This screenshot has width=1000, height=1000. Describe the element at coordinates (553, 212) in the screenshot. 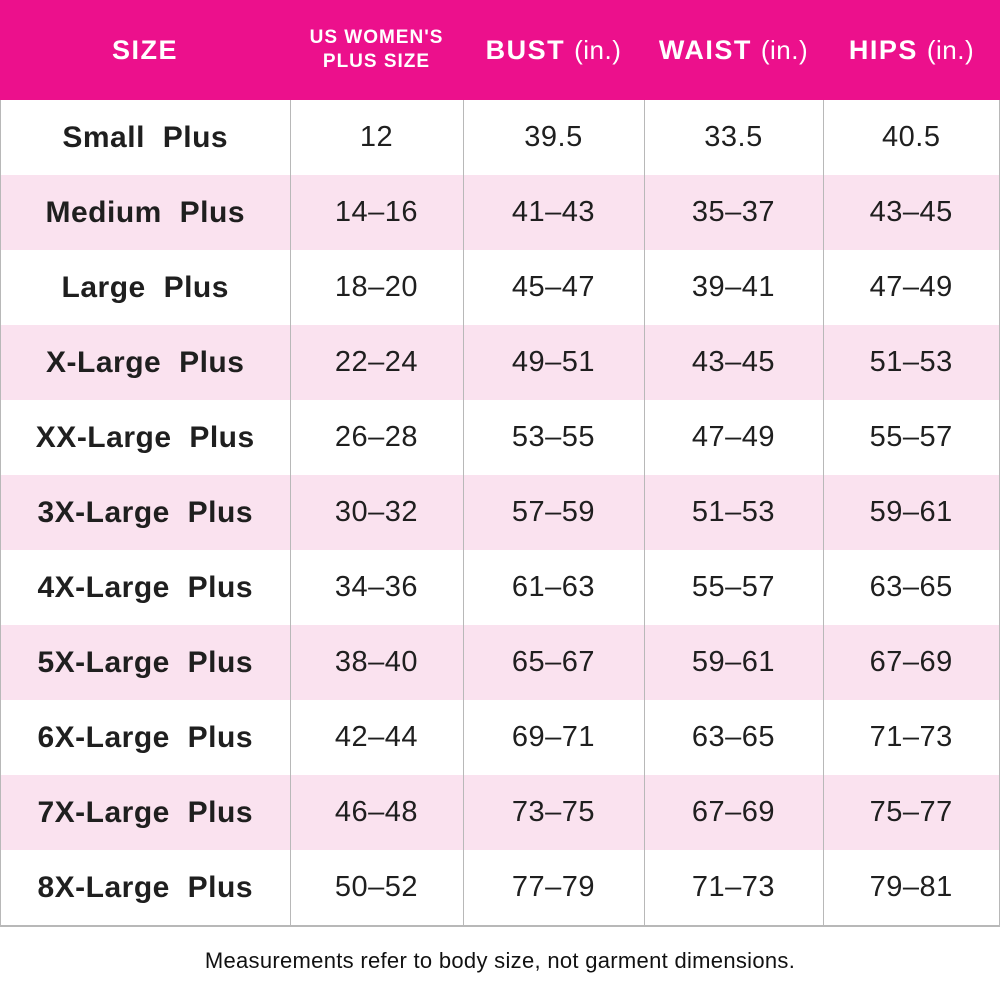

I see `cell-bust: 41–43` at that location.